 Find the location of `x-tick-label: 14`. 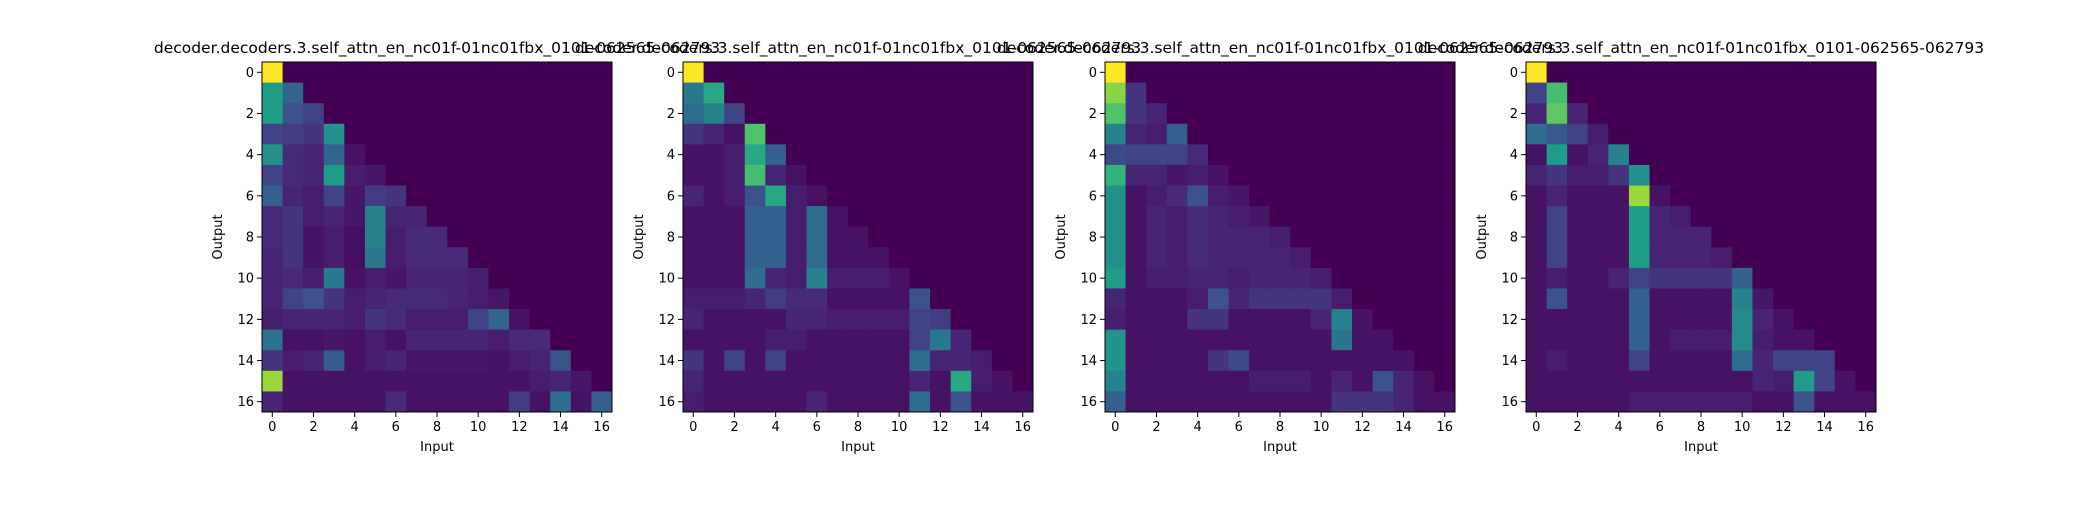

x-tick-label: 14 is located at coordinates (981, 427).